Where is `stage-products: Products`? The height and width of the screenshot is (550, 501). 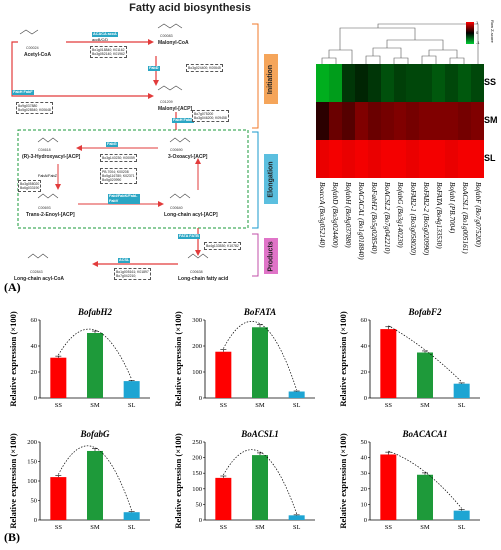
stage-products: Products is located at coordinates (271, 256).